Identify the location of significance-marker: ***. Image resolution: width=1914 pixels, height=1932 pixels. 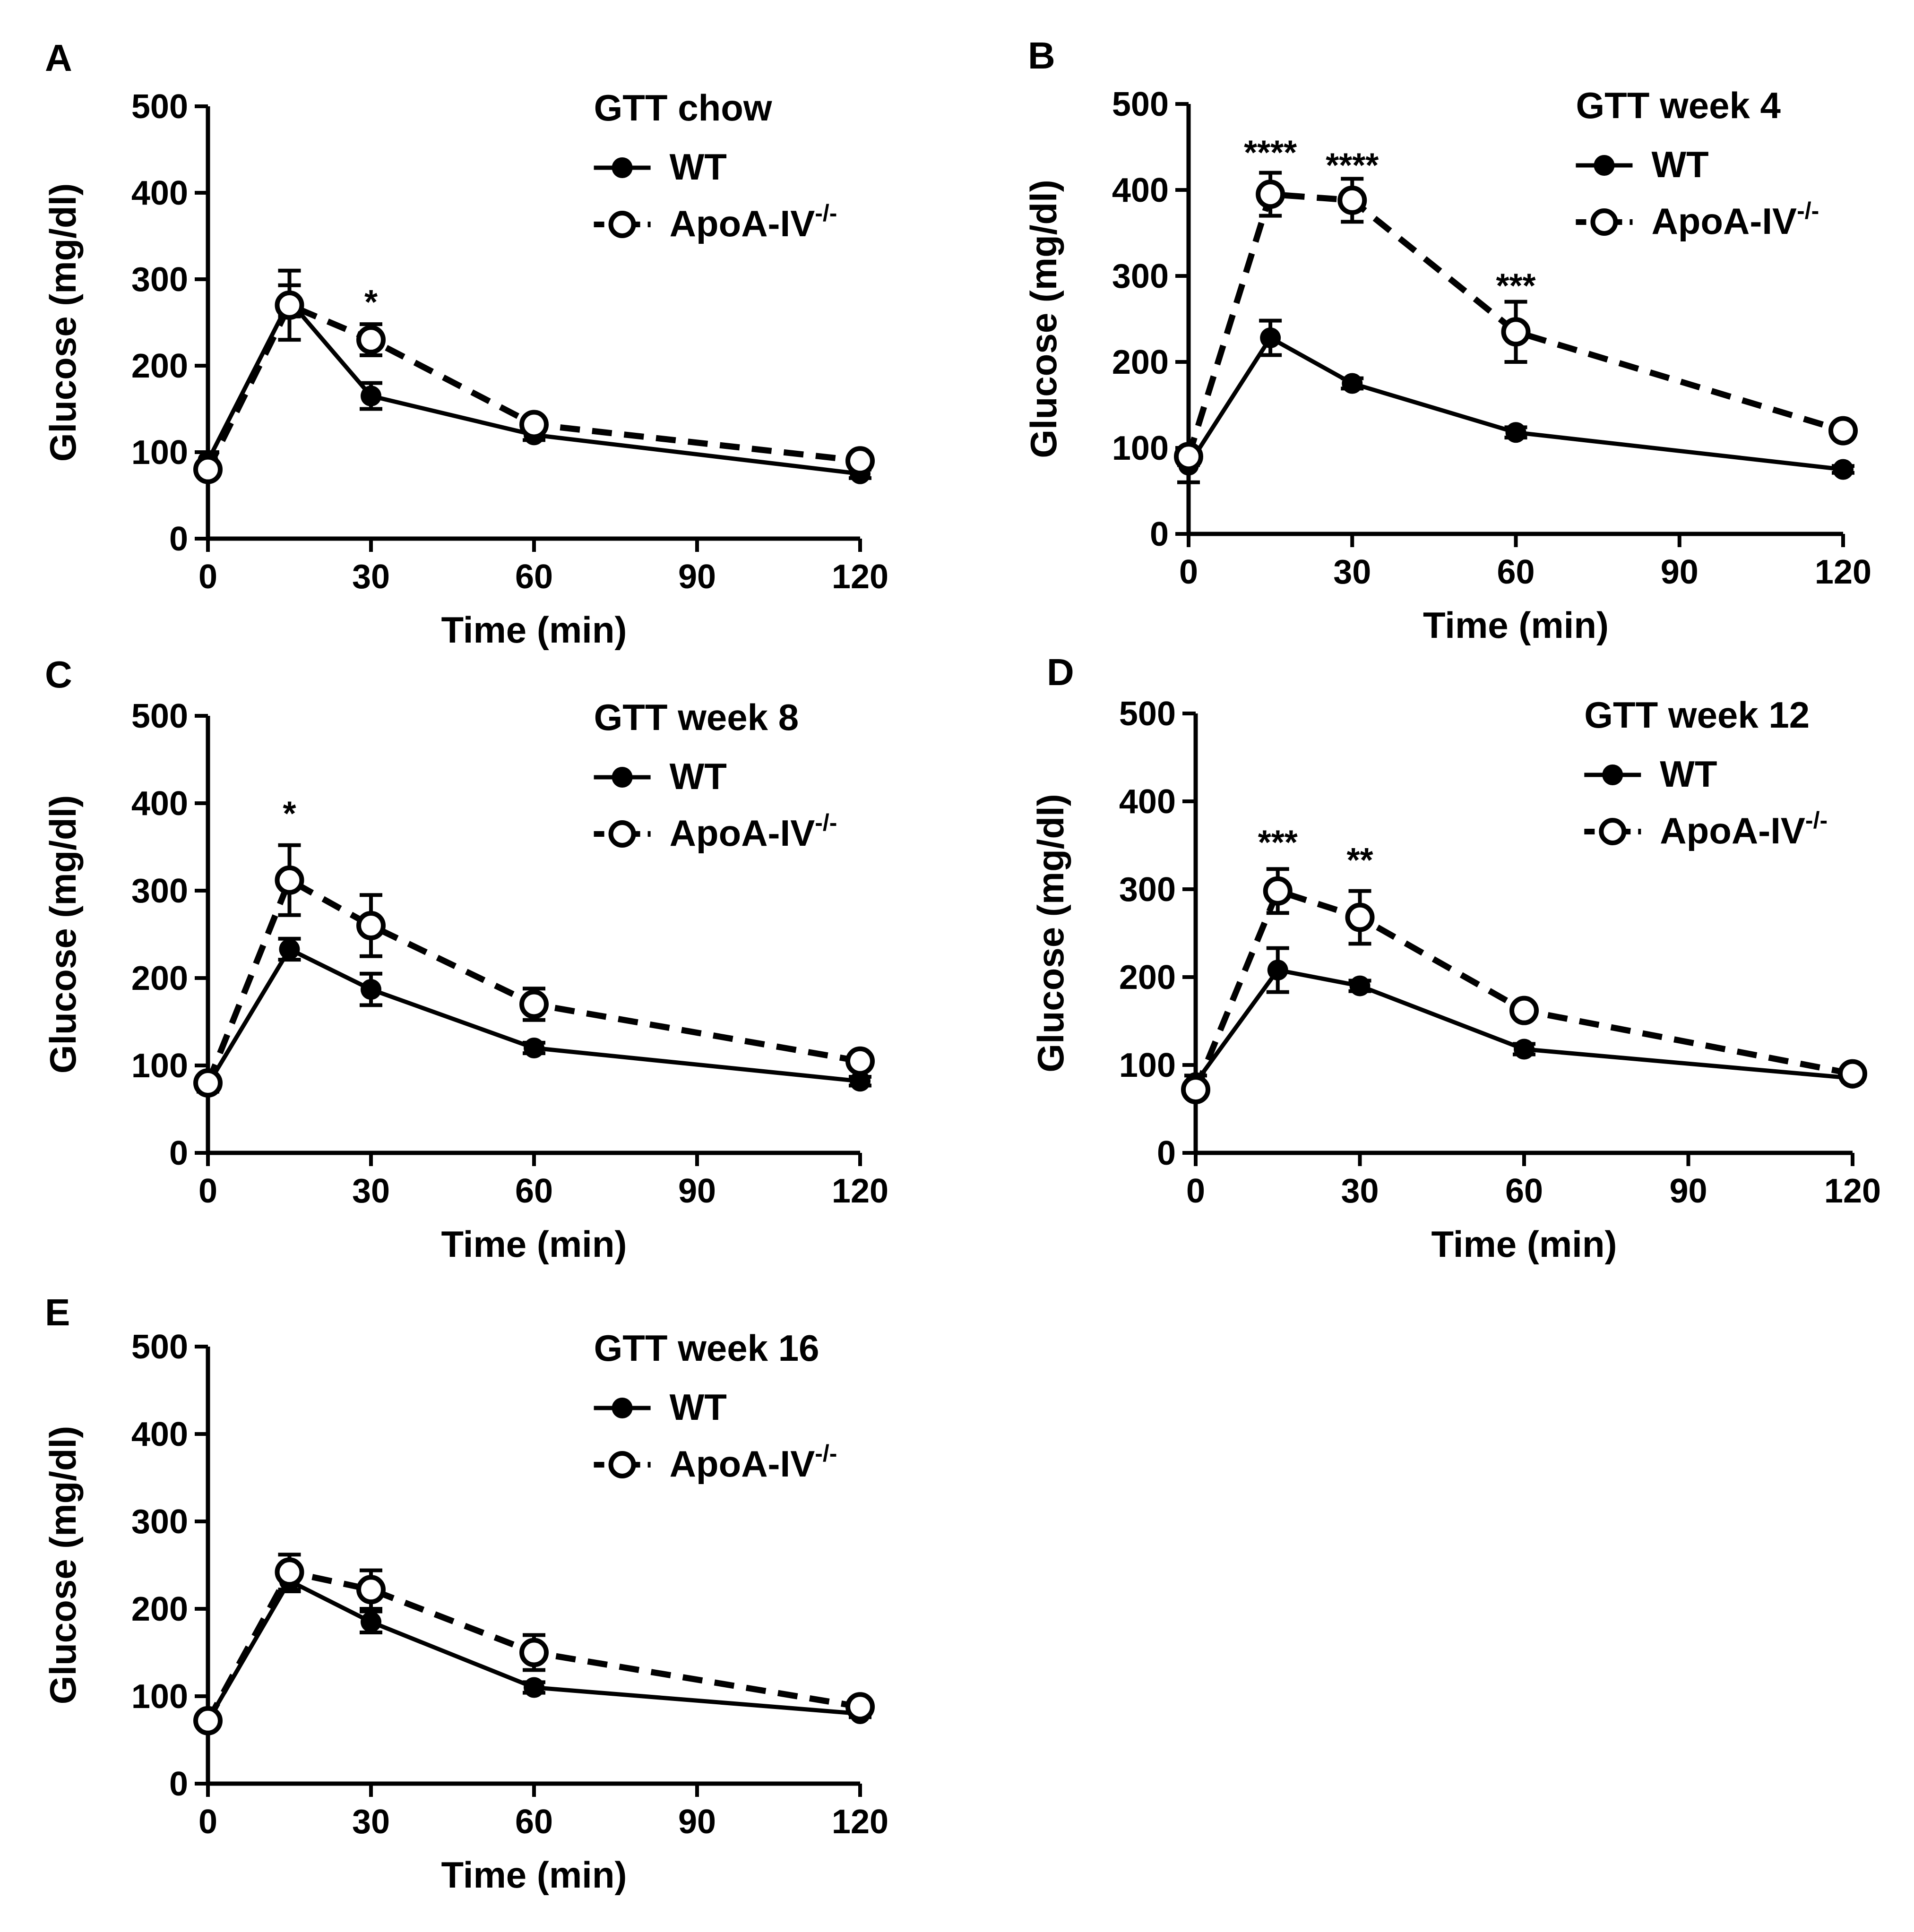
(1278, 843).